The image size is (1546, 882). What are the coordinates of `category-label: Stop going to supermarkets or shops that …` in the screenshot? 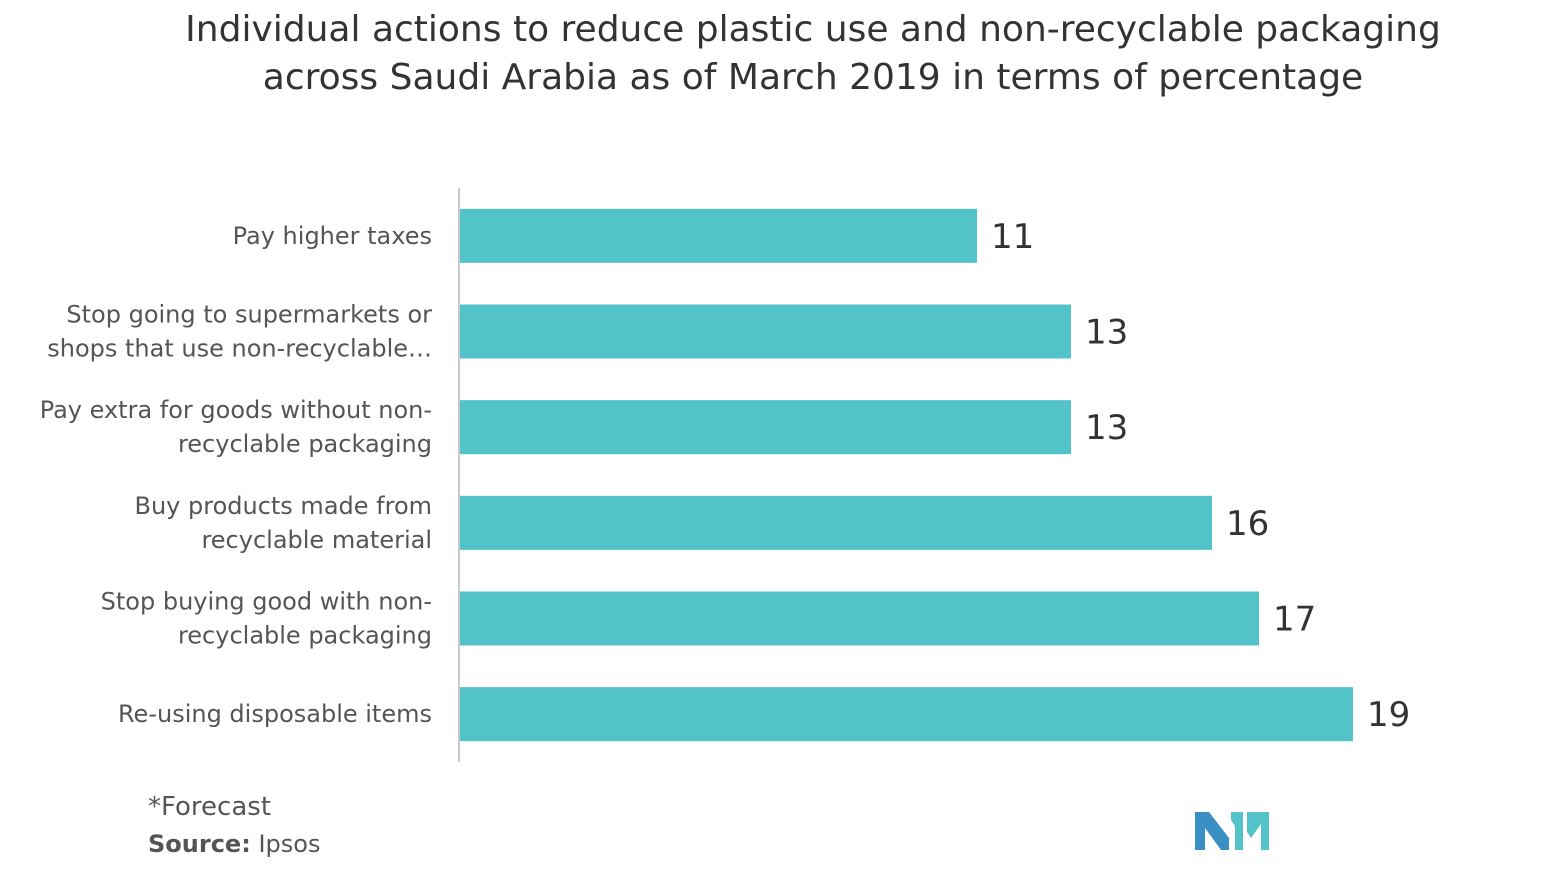 It's located at (239, 332).